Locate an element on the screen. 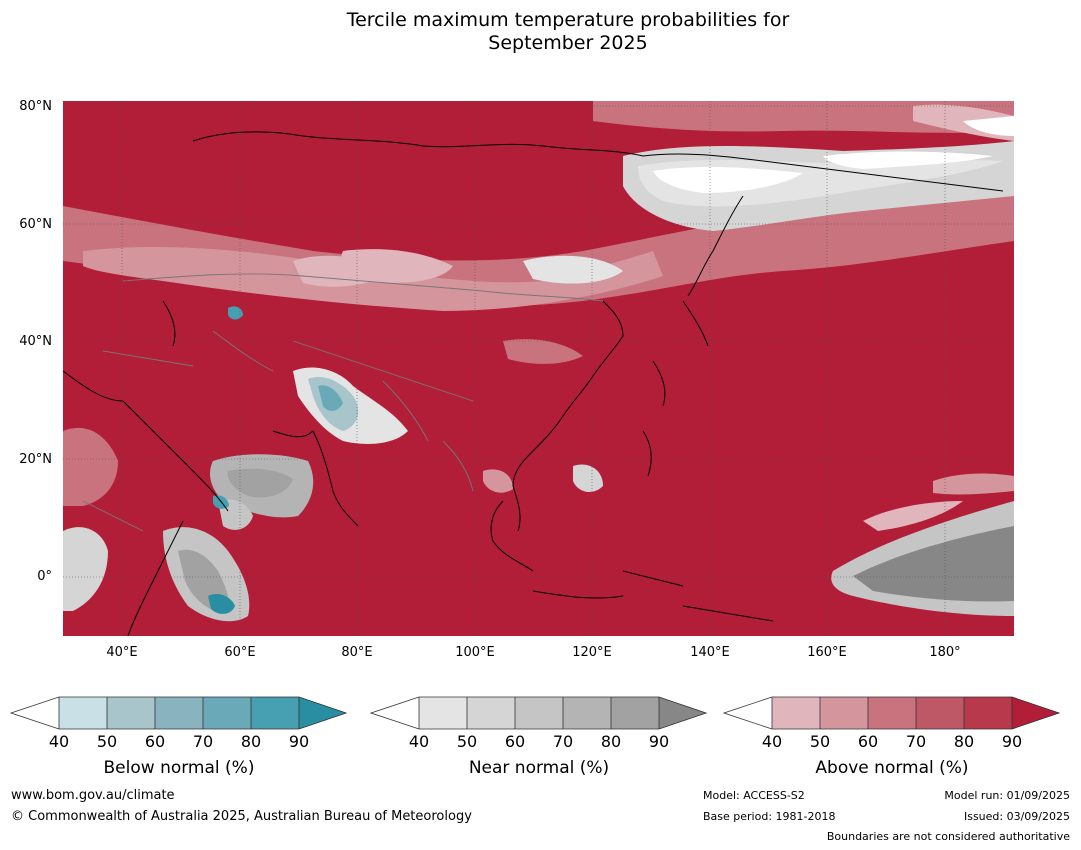 The height and width of the screenshot is (850, 1081). lat-label-20n: 20°N is located at coordinates (35, 459).